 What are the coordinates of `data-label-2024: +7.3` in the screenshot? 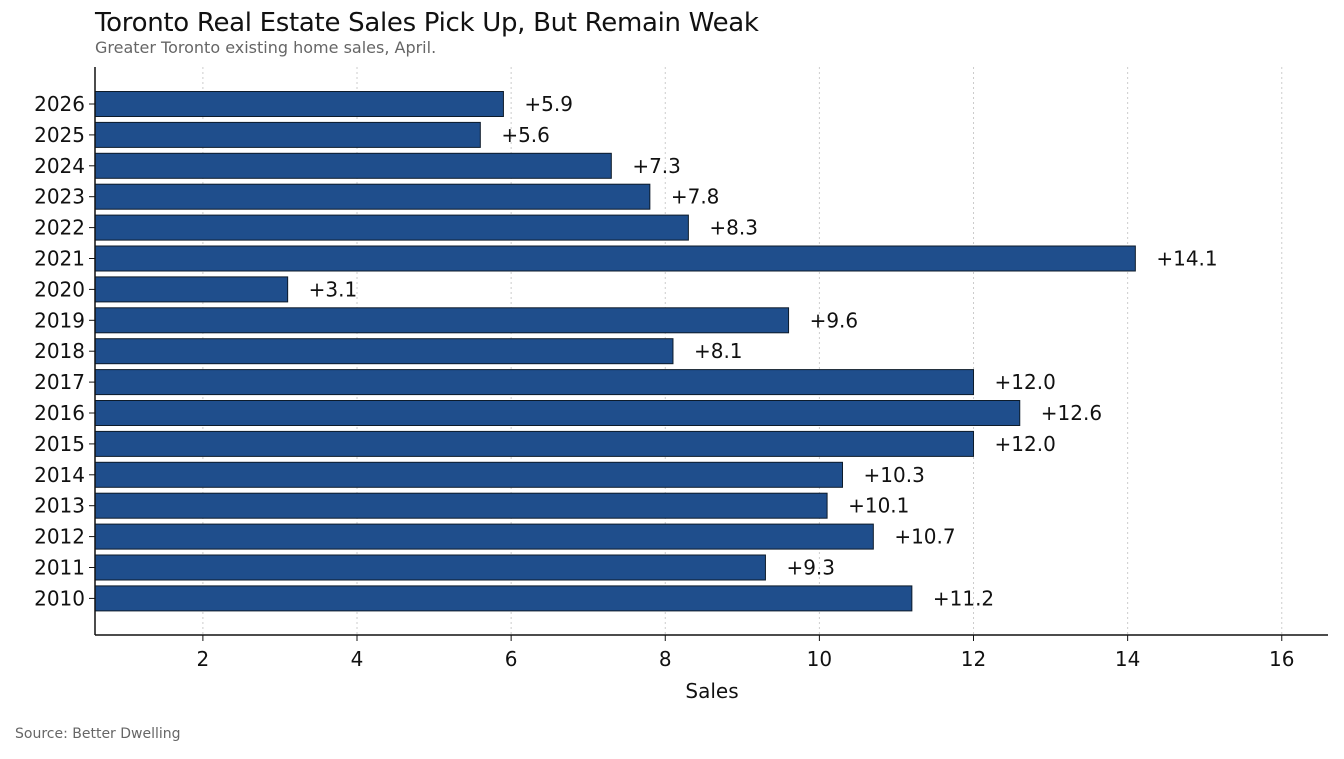 It's located at (656, 166).